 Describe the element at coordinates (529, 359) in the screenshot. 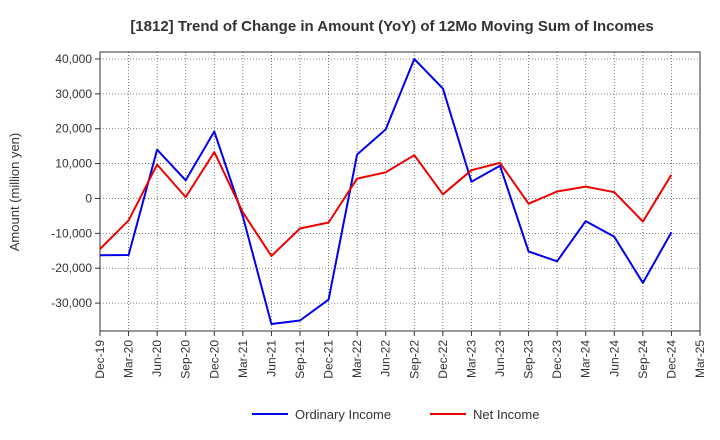

I see `x-tick-label: Sep-23` at that location.